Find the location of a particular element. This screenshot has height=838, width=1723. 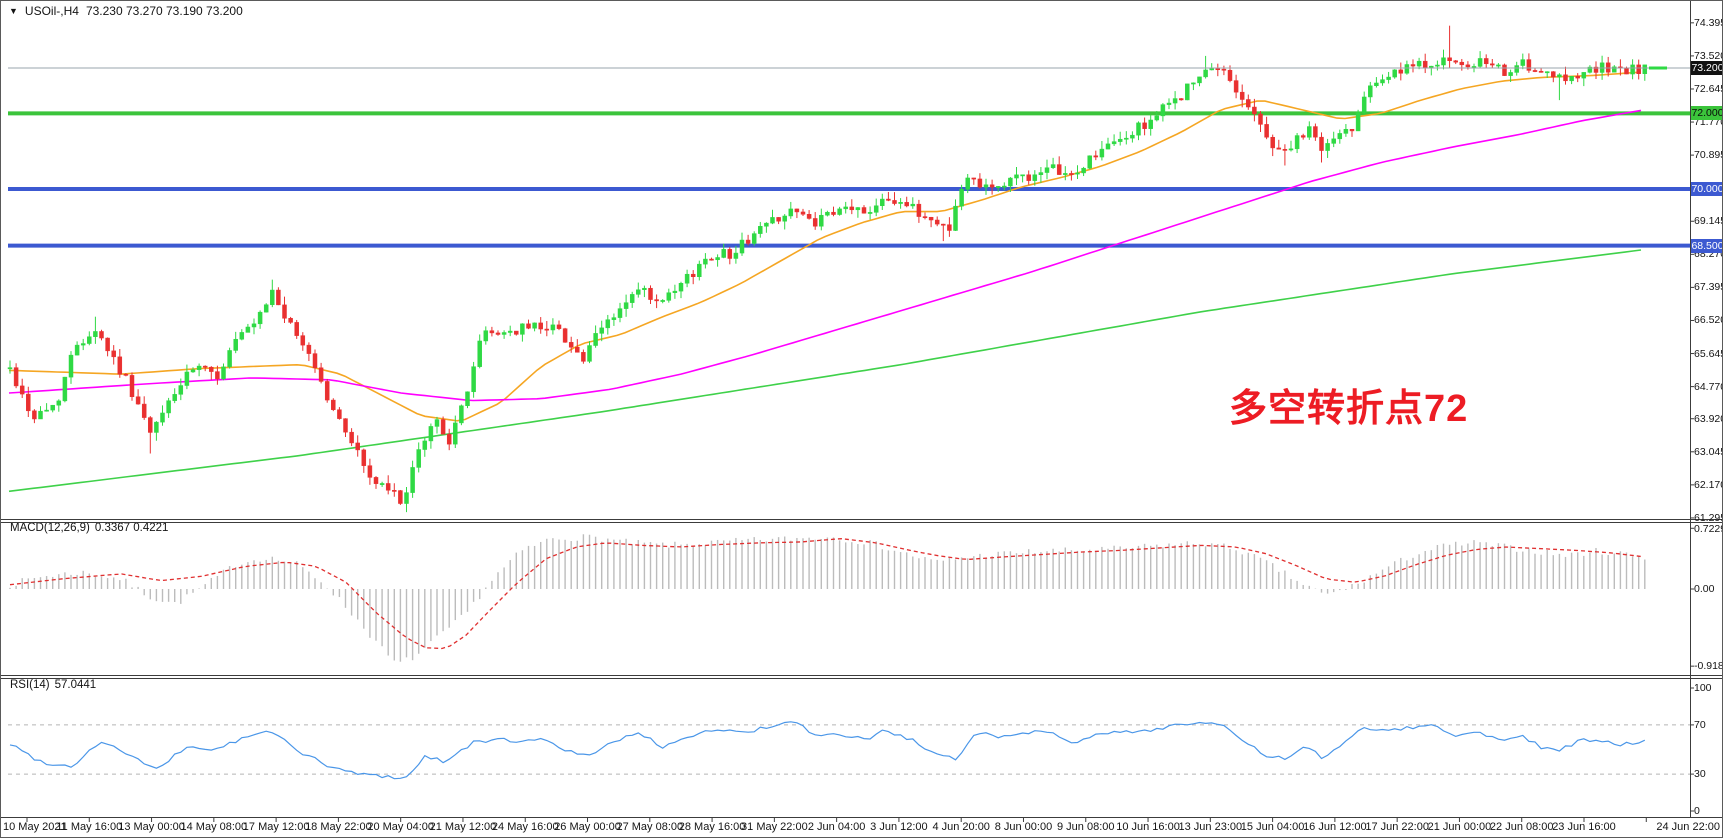

chart-annotation-text: 多空转折点72 is located at coordinates (1349, 409).